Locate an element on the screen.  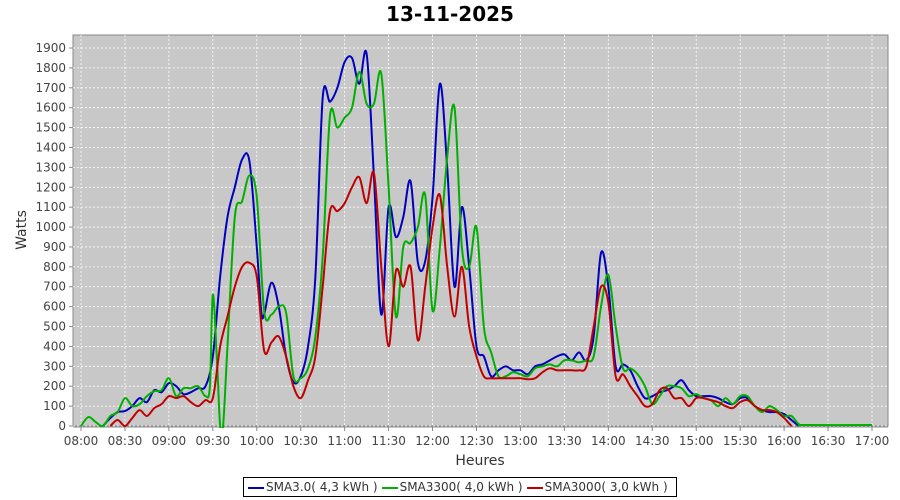
x-tick-label: 15:30 is located at coordinates (740, 441).